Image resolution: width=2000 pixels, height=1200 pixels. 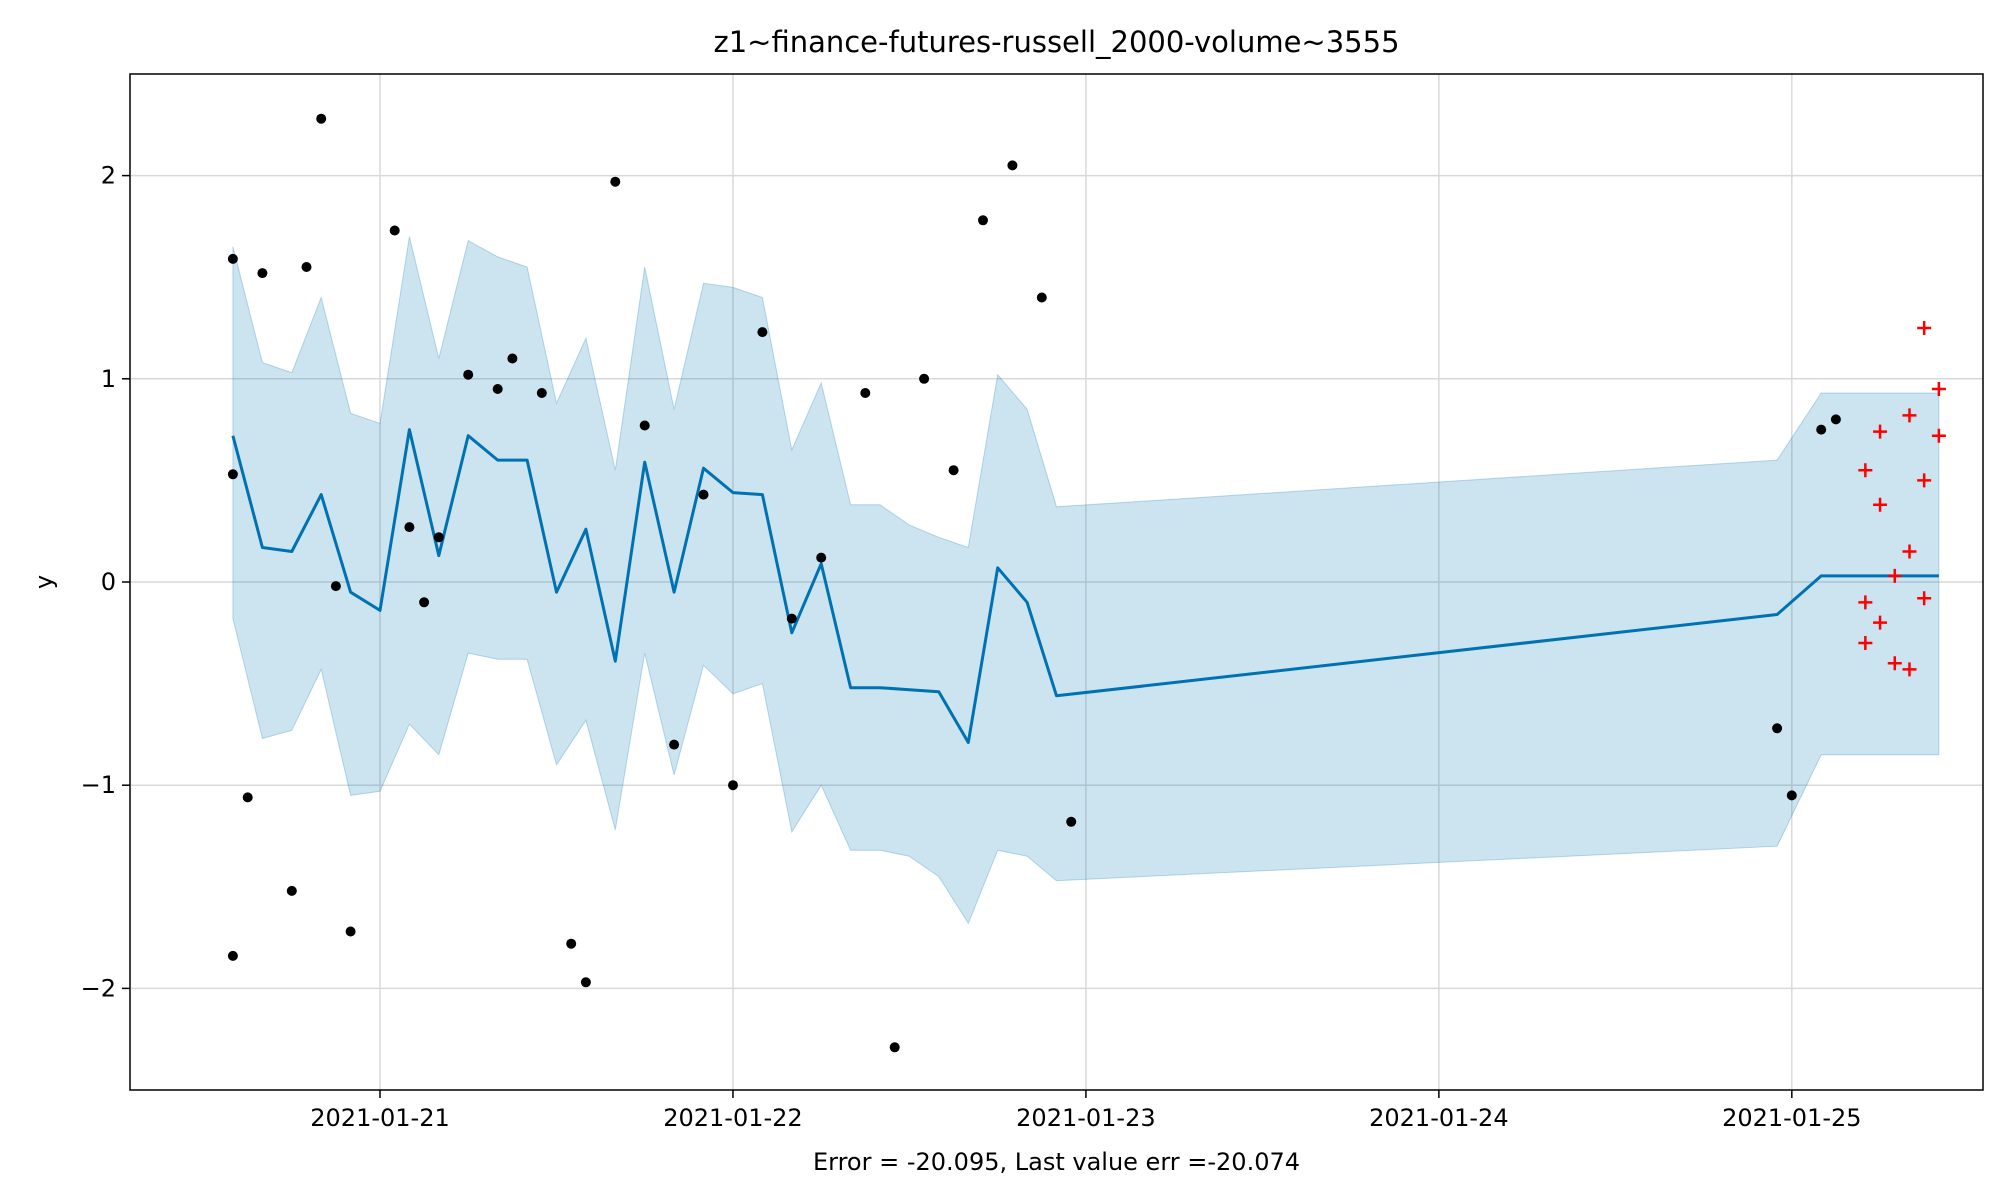 I want to click on y-axis-label: y, so click(x=44, y=582).